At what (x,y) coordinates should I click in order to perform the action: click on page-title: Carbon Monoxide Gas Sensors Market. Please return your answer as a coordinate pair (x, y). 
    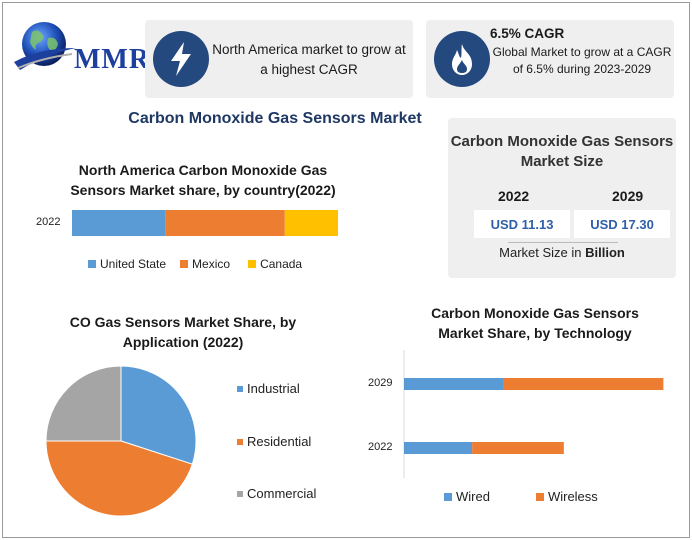
    Looking at the image, I should click on (275, 118).